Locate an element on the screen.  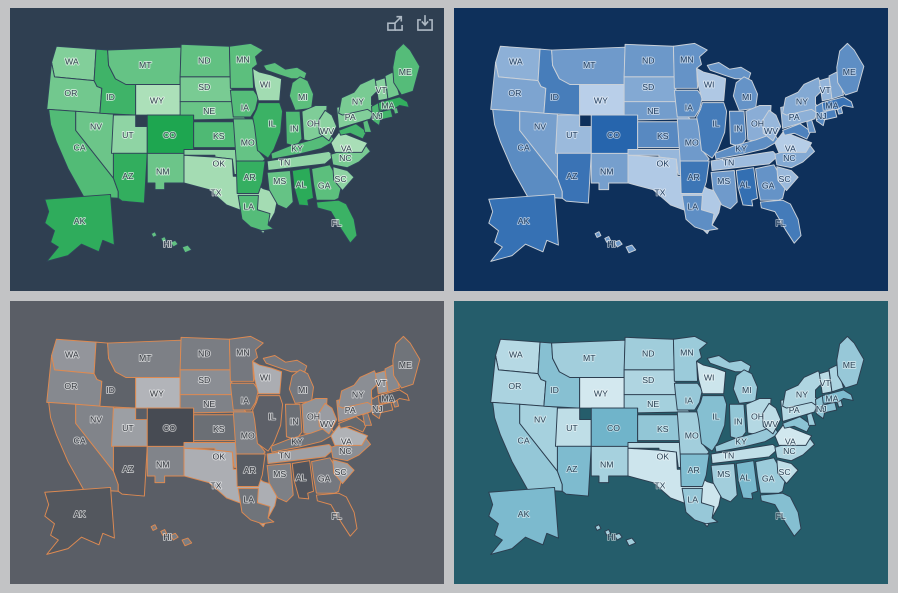
state-shape-de is located at coordinates (811, 126).